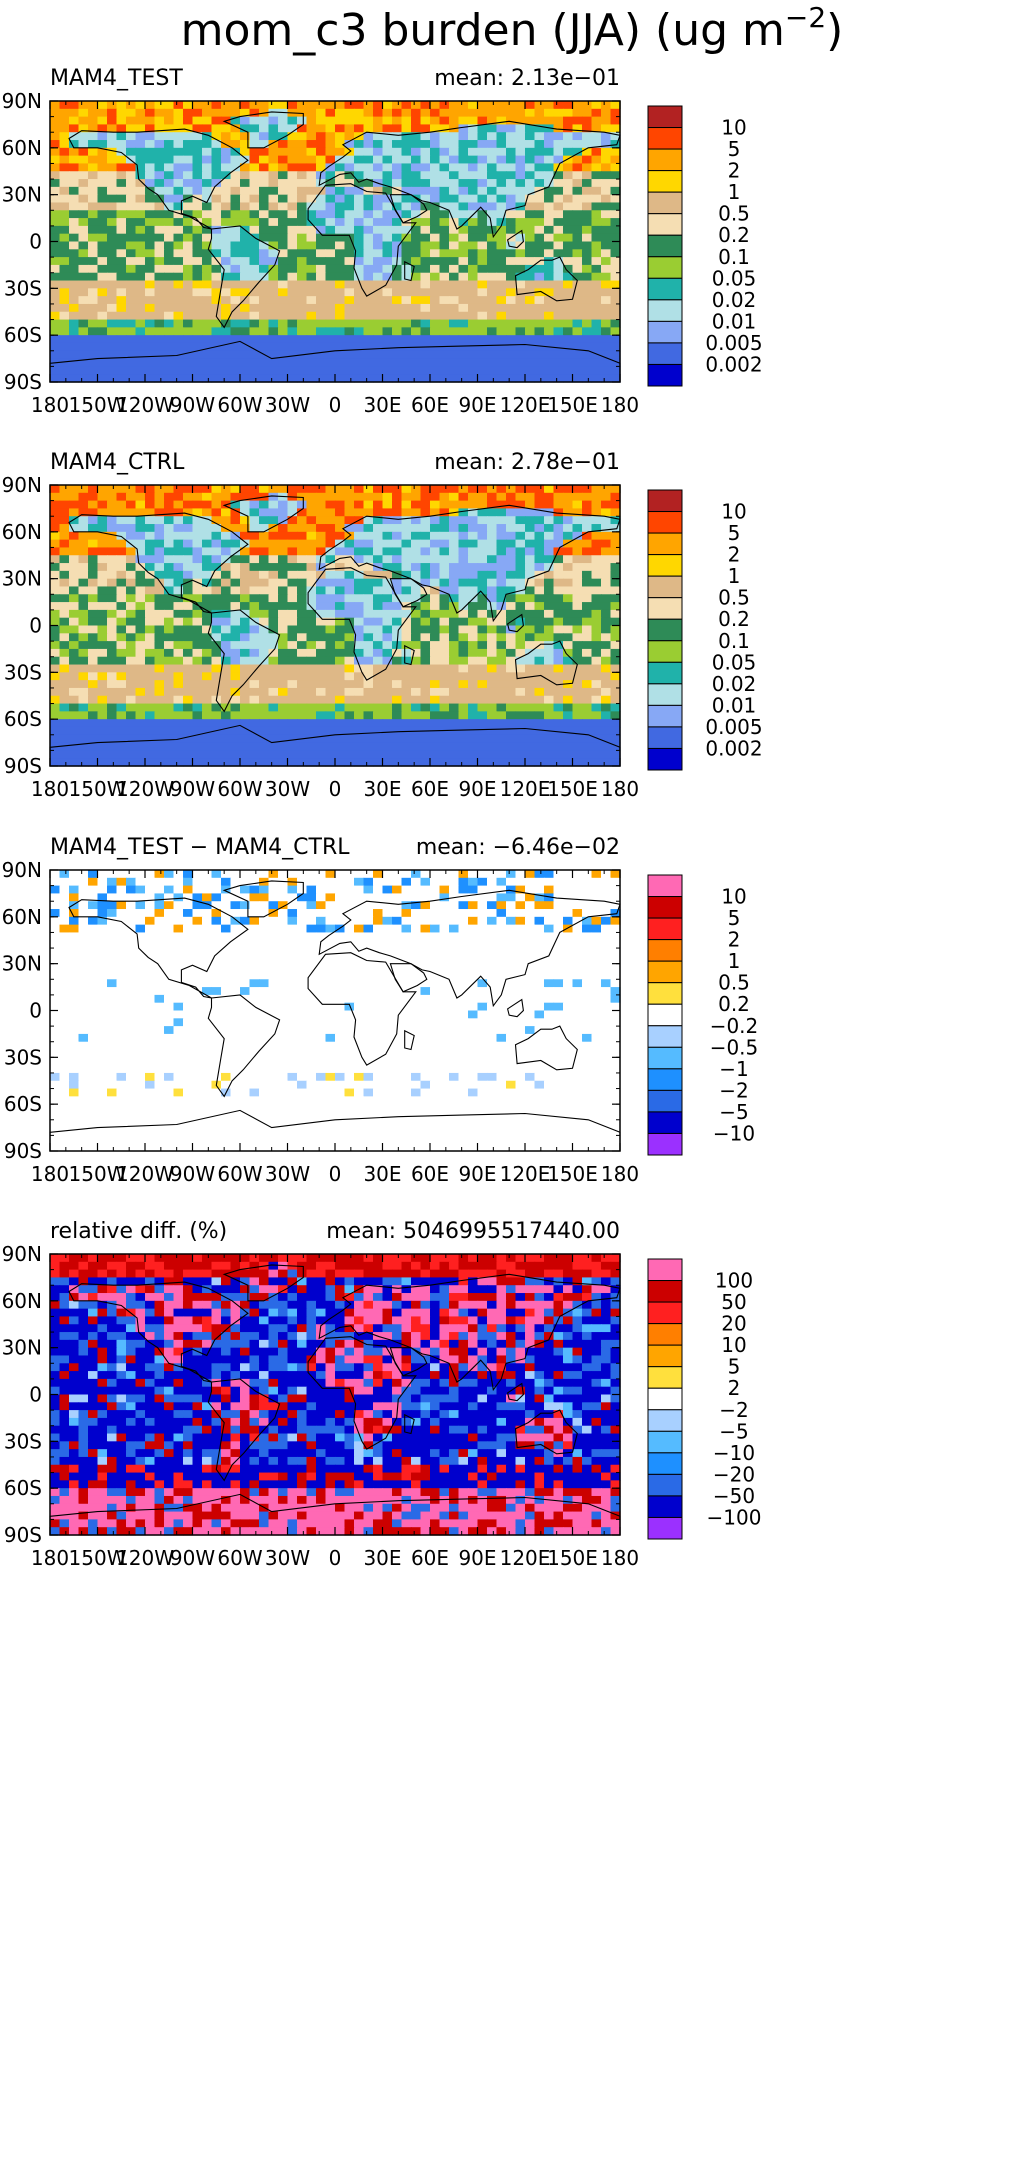 The width and height of the screenshot is (1025, 2175). Describe the element at coordinates (409, 655) in the screenshot. I see `coastline-madagascar` at that location.